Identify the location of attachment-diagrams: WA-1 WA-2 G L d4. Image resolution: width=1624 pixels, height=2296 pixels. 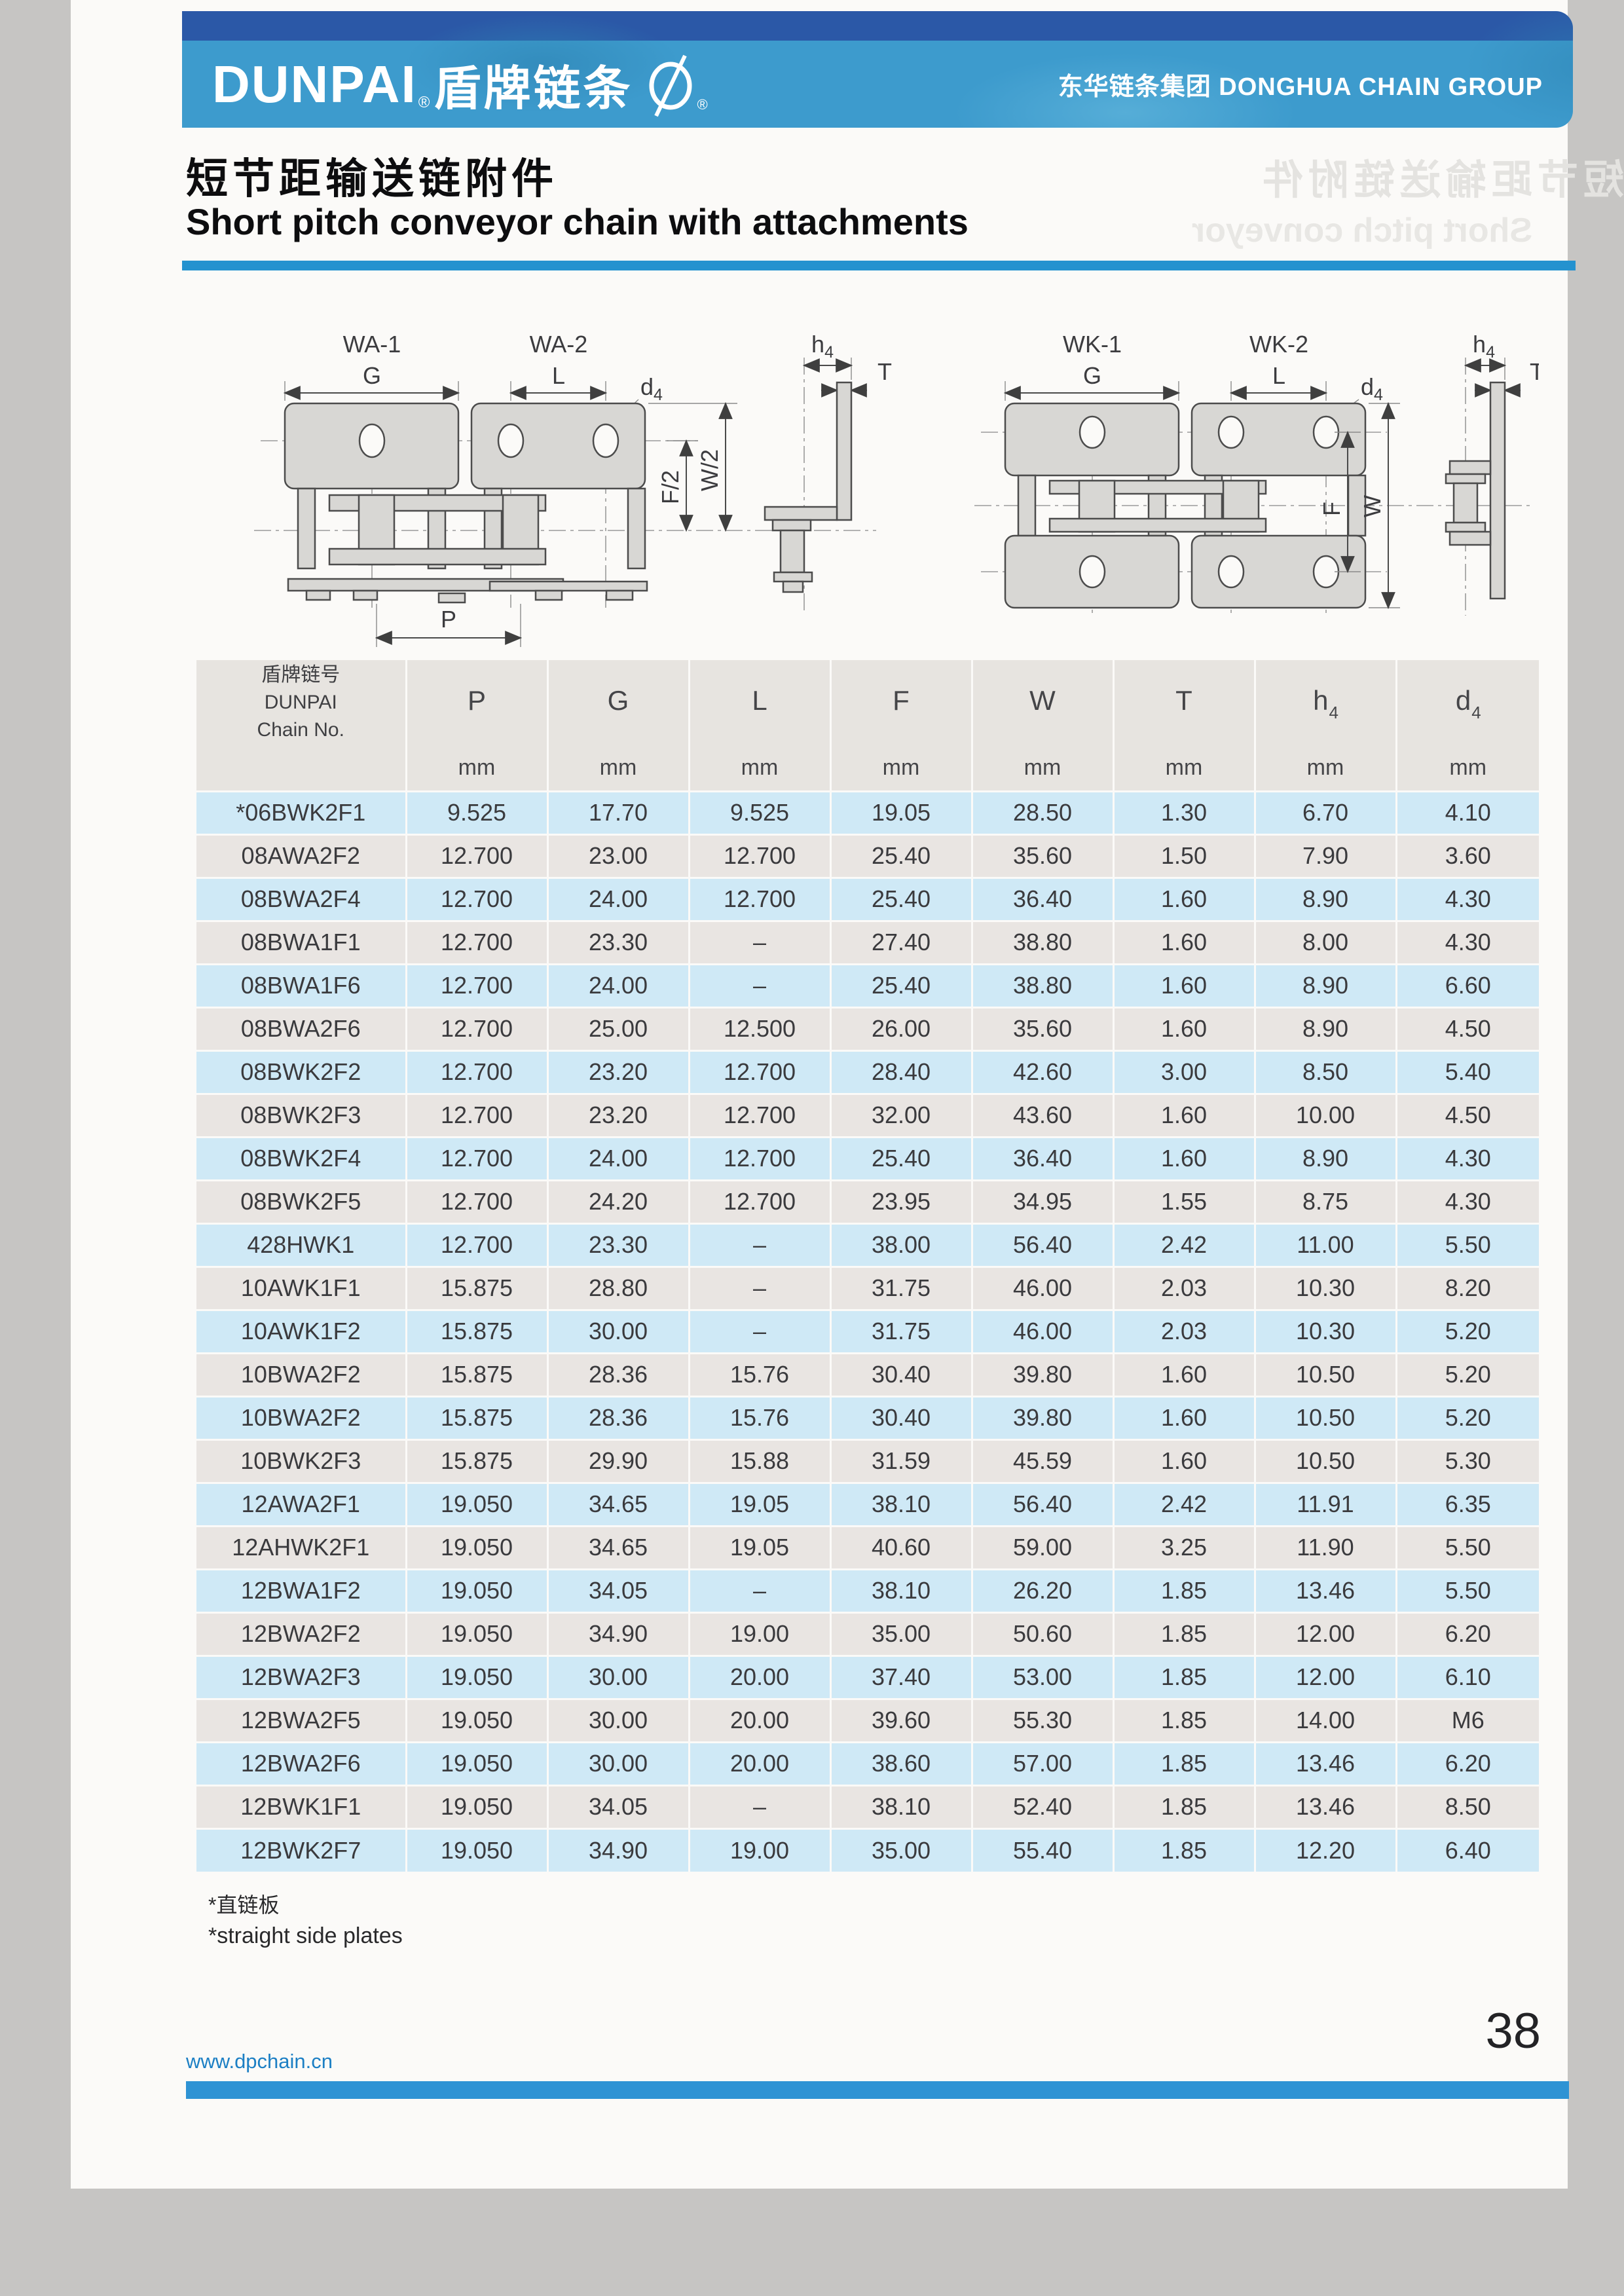
(896, 489).